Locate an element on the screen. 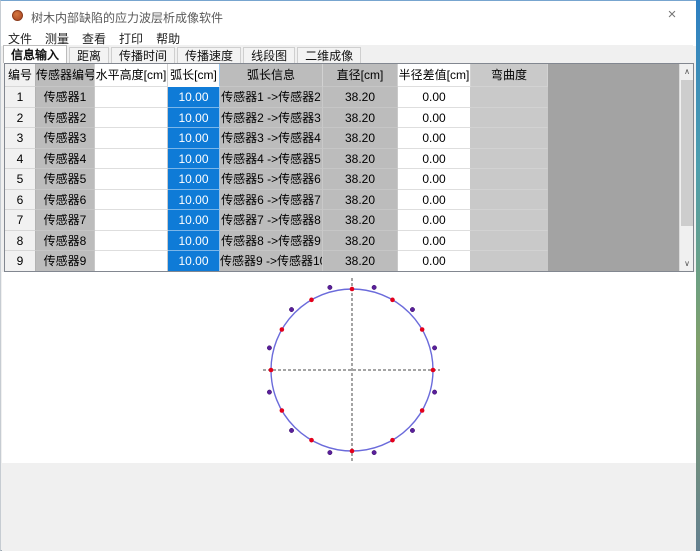  menu-view: 查看 is located at coordinates (94, 39).